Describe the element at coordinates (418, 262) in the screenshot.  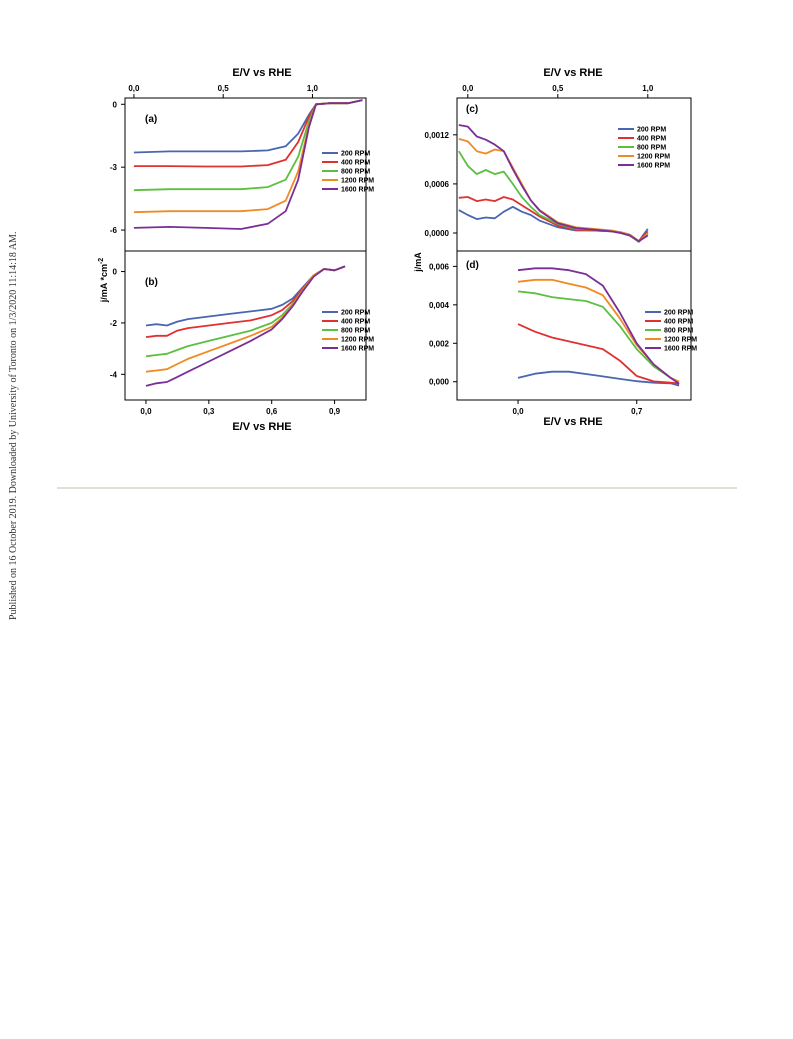
I see `y-axis-title: j/mA` at that location.